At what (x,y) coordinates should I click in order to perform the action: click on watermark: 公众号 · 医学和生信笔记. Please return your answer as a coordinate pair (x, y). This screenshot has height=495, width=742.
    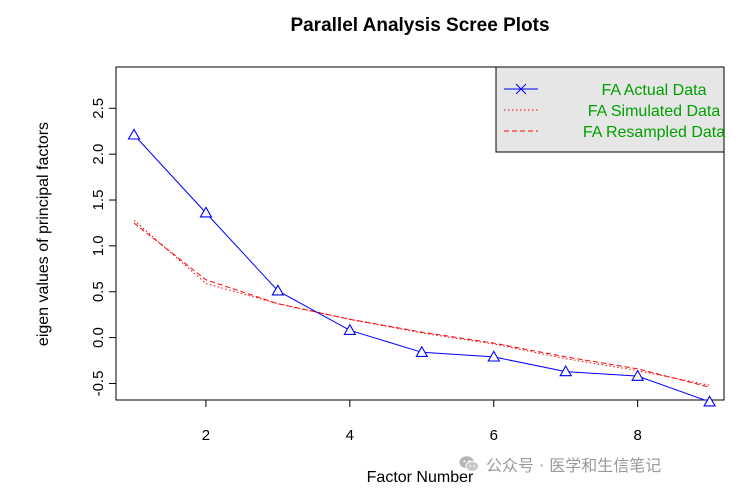
    Looking at the image, I should click on (559, 464).